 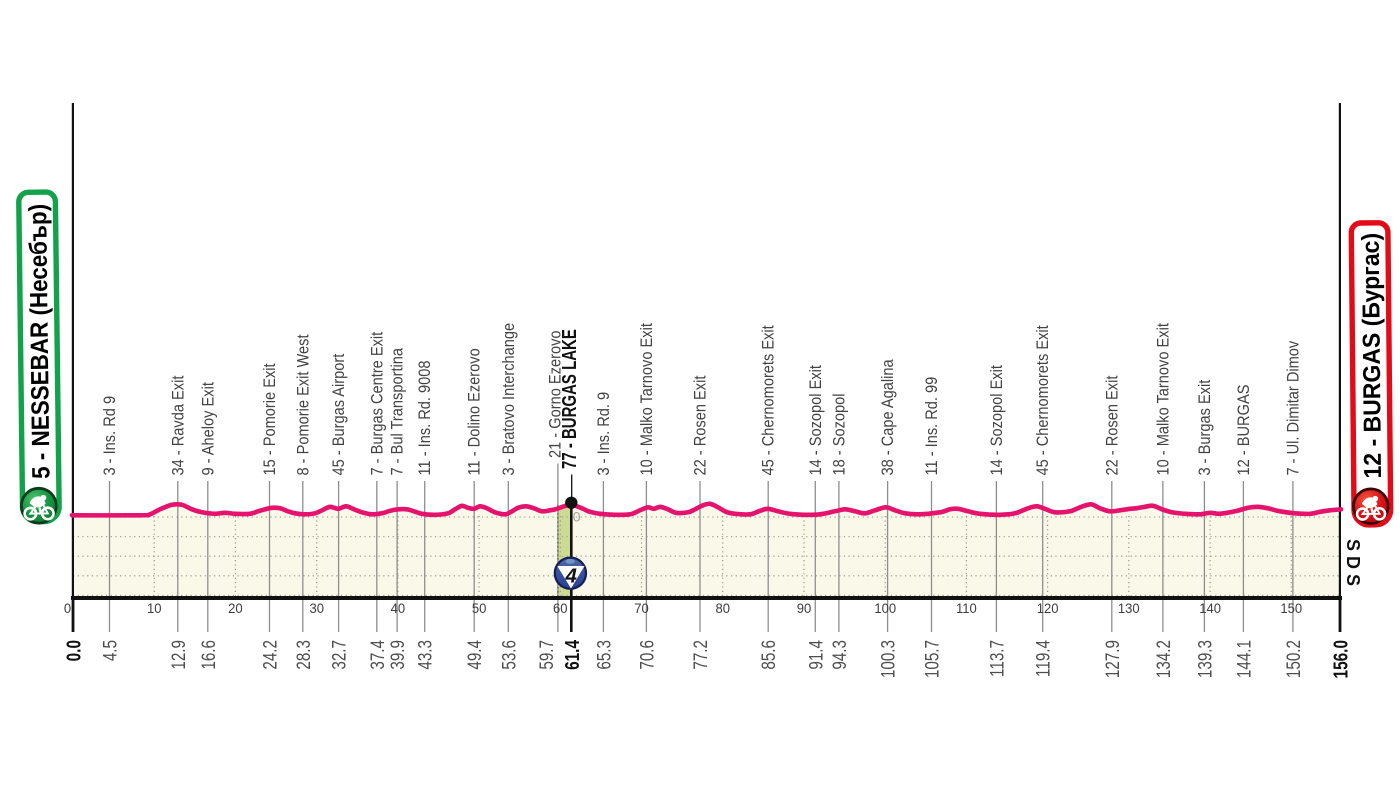 What do you see at coordinates (572, 655) in the screenshot?
I see `svg-text: 61.4` at bounding box center [572, 655].